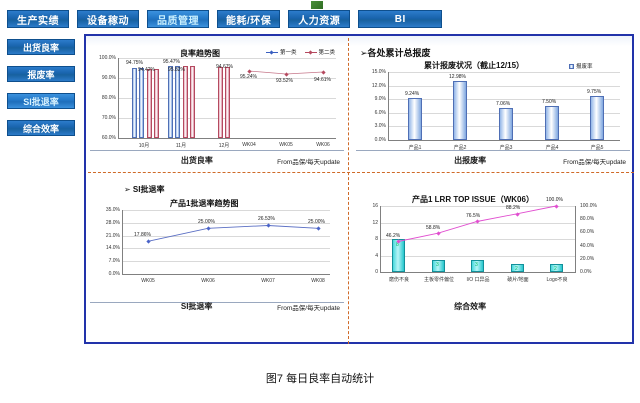 The height and width of the screenshot is (403, 640). I want to click on tab-label: 品质管理, so click(178, 21).